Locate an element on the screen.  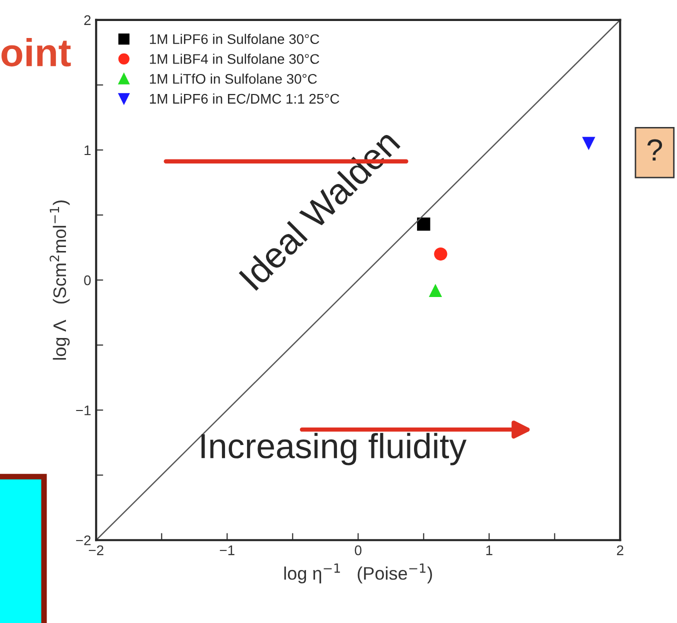
y-axis-title: log Λ (Scm$^{2}$mol$^{−1}$) is located at coordinates (60, 280).